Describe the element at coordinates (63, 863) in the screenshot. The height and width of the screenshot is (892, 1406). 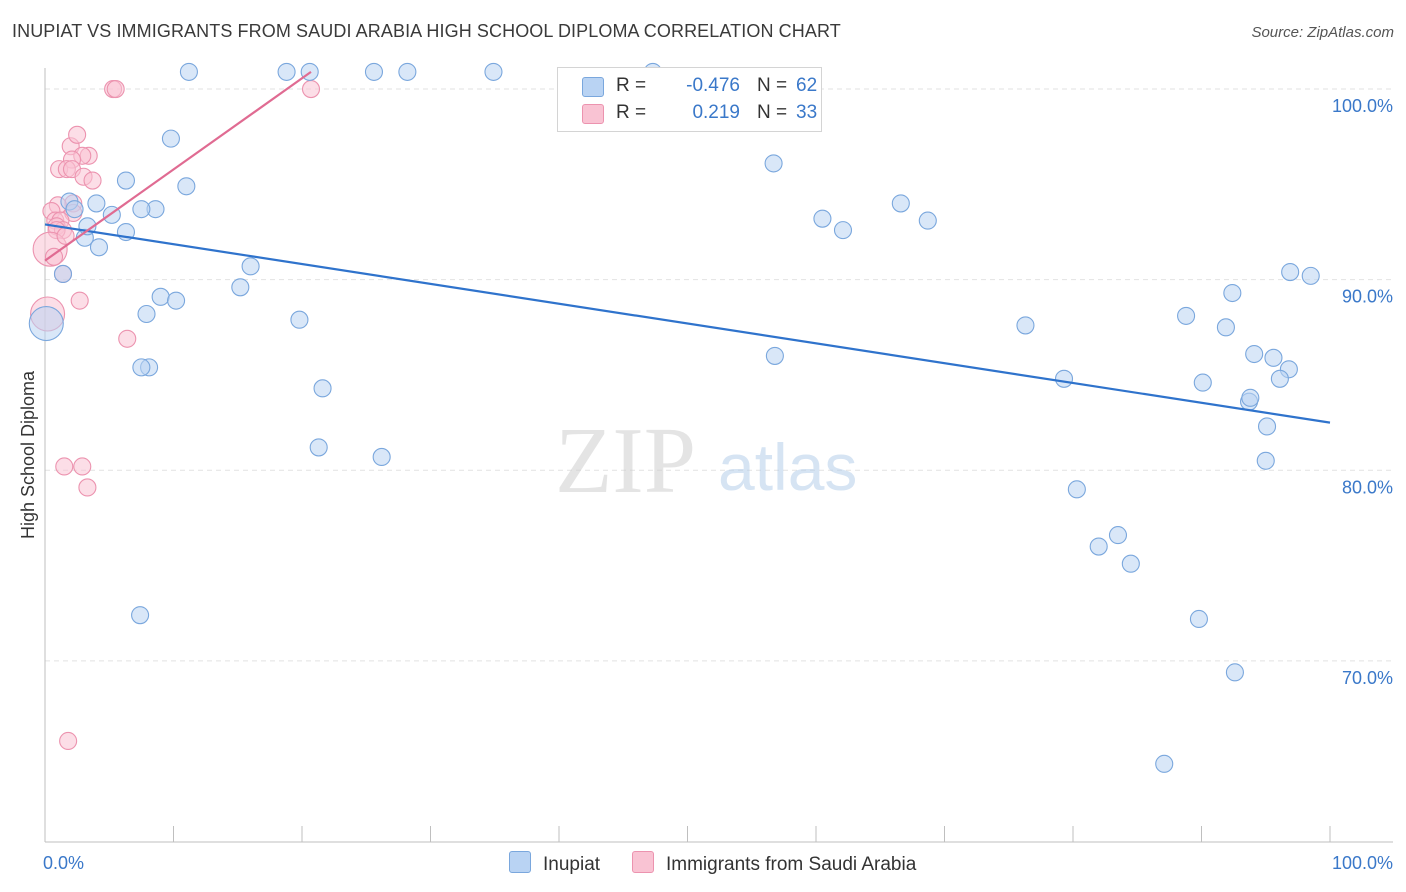
I see `x-tick-label-min: 0.0%` at that location.